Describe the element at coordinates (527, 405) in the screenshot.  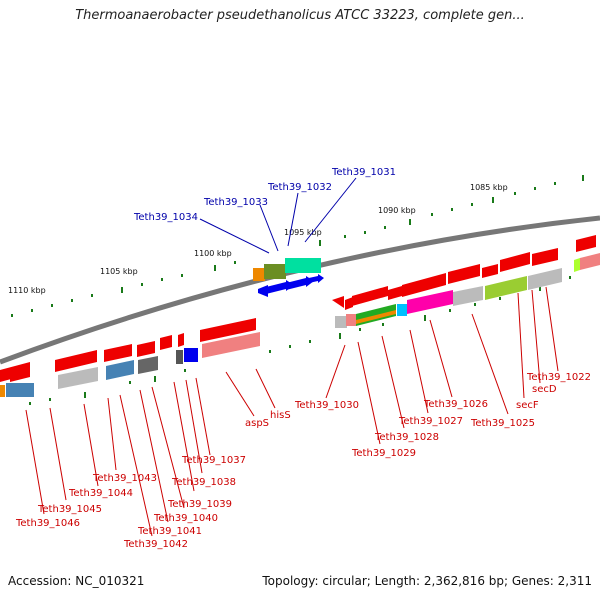
I see `gene-label: secF` at that location.